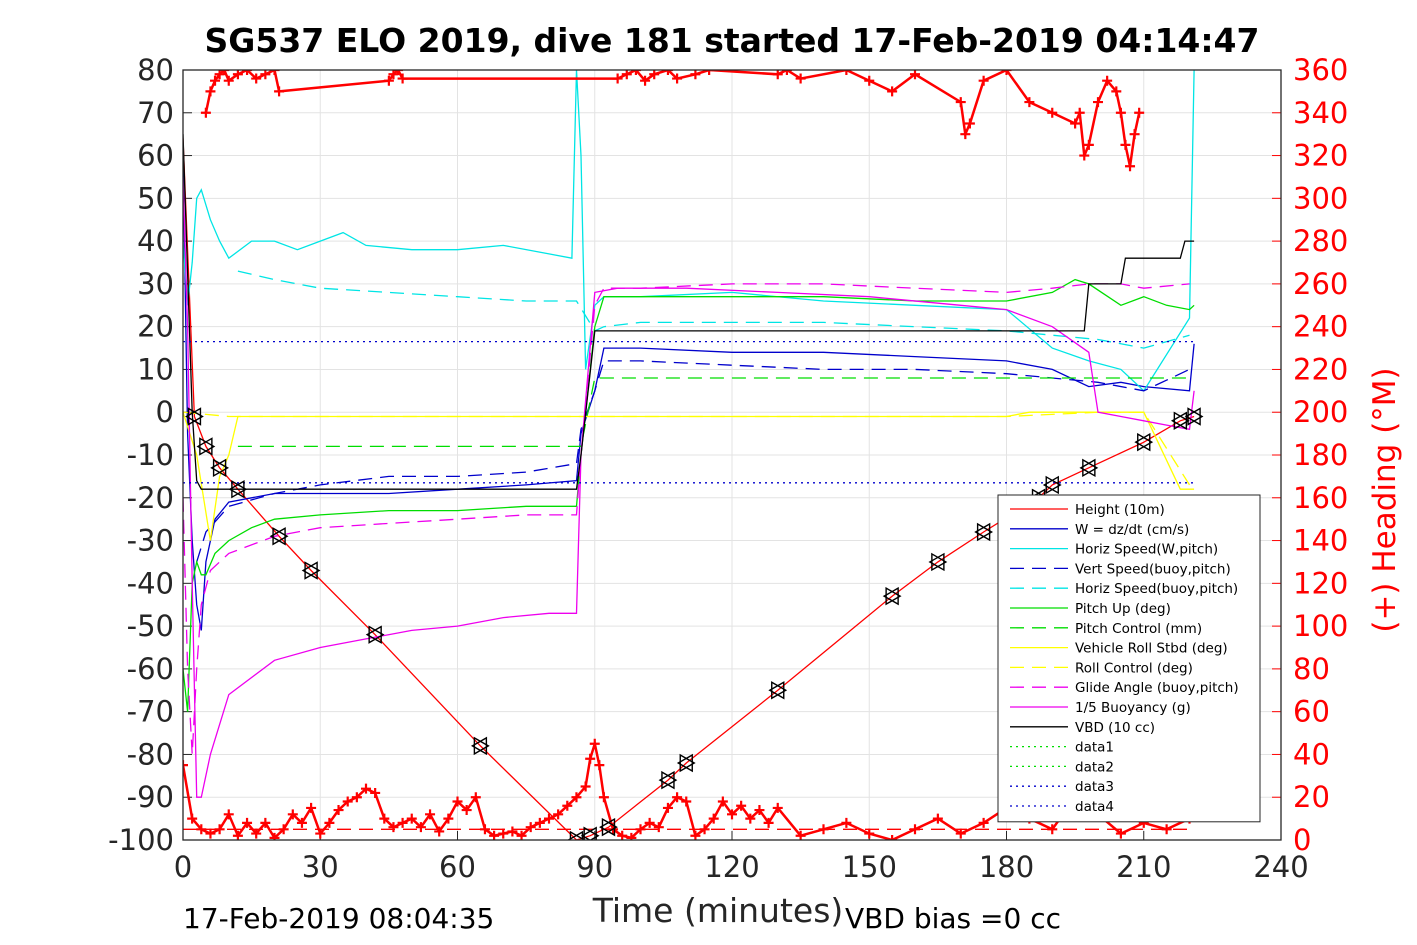  What do you see at coordinates (150, 626) in the screenshot?
I see `y-tick-label: -50` at bounding box center [150, 626].